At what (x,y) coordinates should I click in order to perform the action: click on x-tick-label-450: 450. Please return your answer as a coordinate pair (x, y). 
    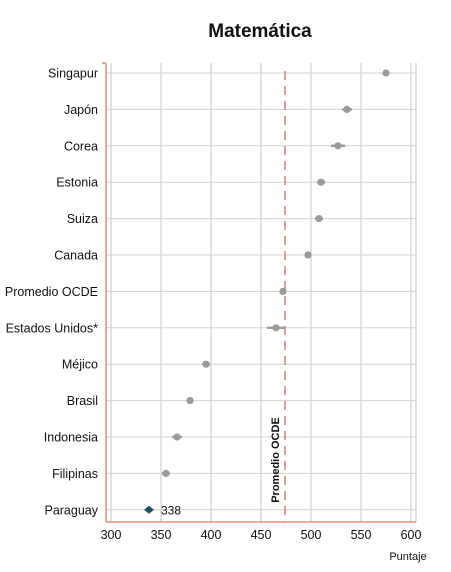
    Looking at the image, I should click on (261, 535).